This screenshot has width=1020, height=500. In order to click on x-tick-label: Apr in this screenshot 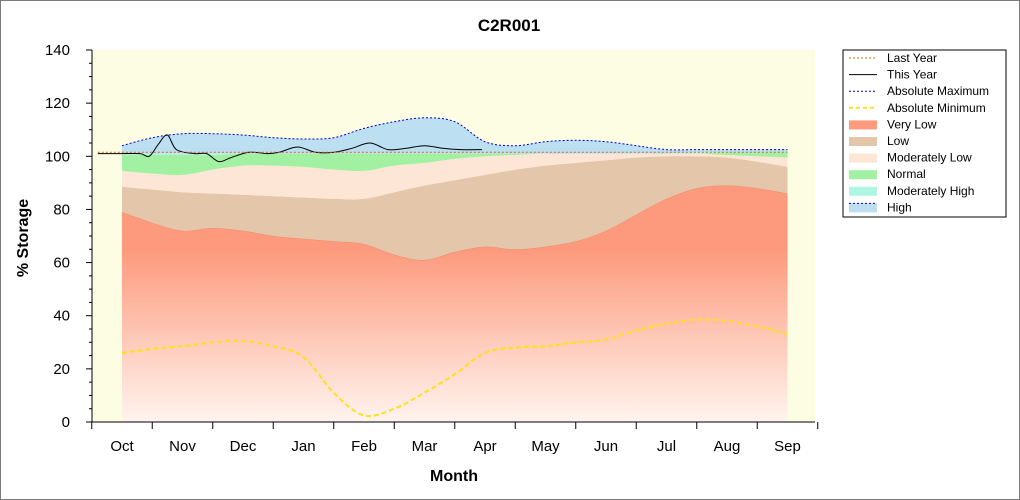, I will do `click(484, 446)`.